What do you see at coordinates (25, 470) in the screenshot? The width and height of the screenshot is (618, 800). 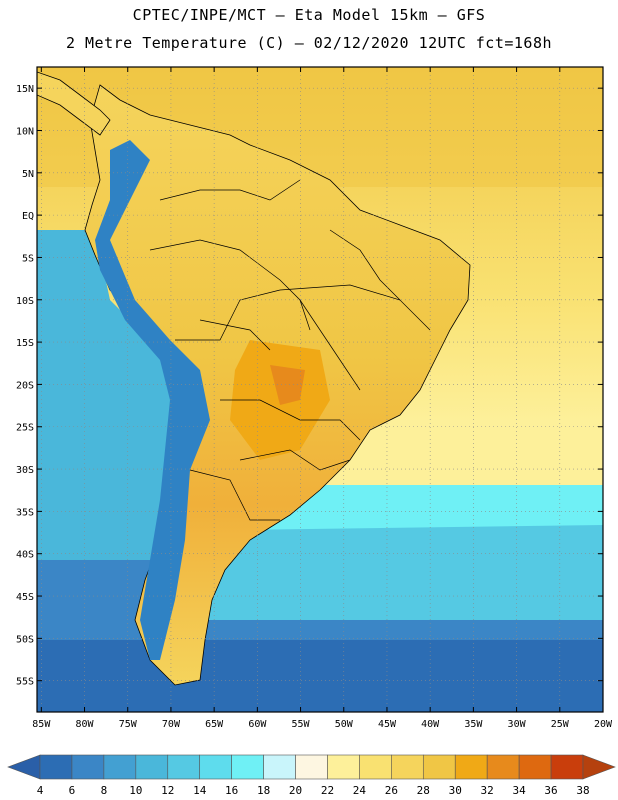 I see `lat-label: 30S` at bounding box center [25, 470].